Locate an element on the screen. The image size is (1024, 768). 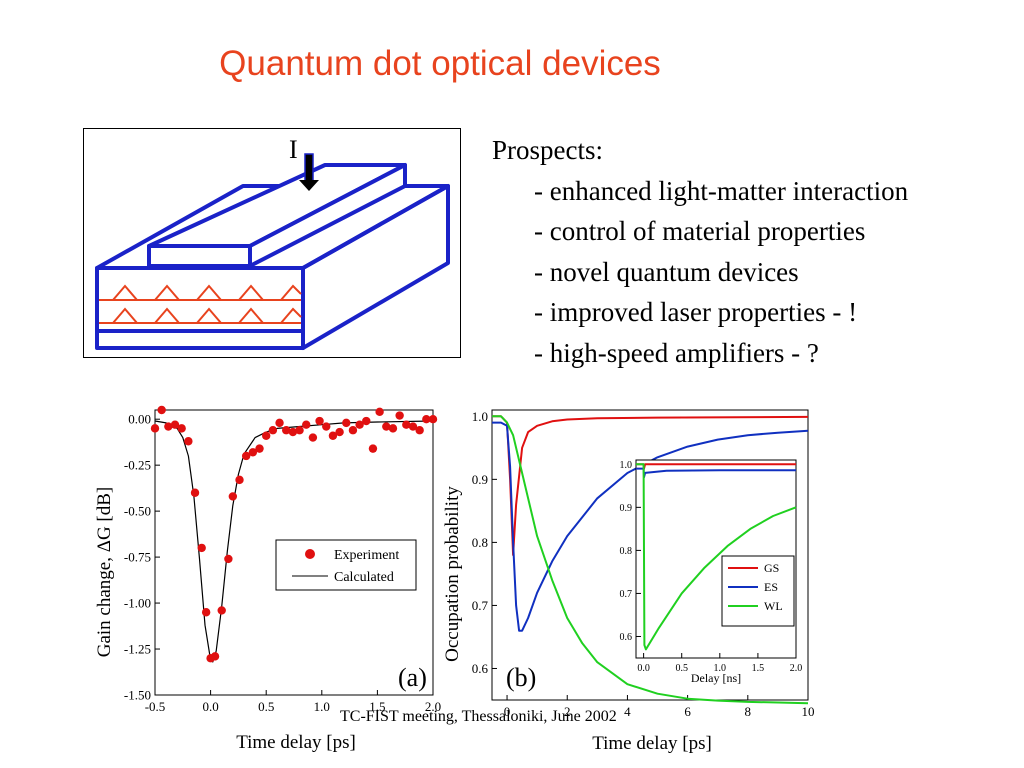
prospect-item: - control of material properties is located at coordinates (700, 231).